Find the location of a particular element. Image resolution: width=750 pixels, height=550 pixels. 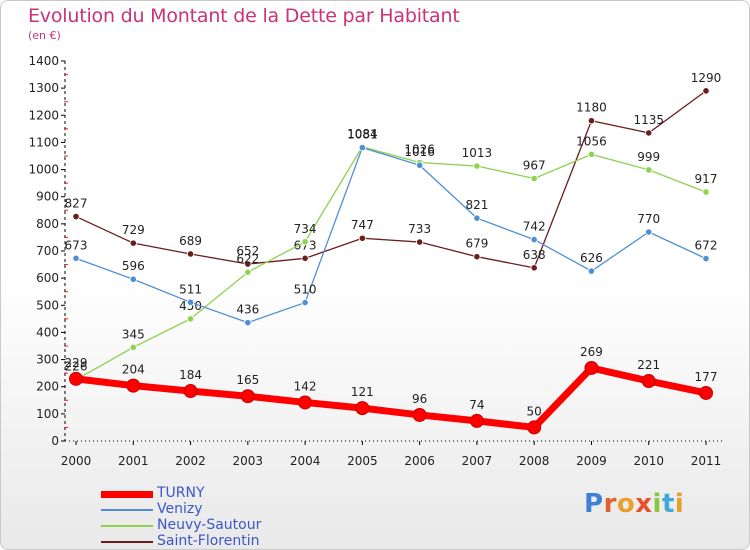

data-label-saint-florentin: 733 is located at coordinates (419, 229).